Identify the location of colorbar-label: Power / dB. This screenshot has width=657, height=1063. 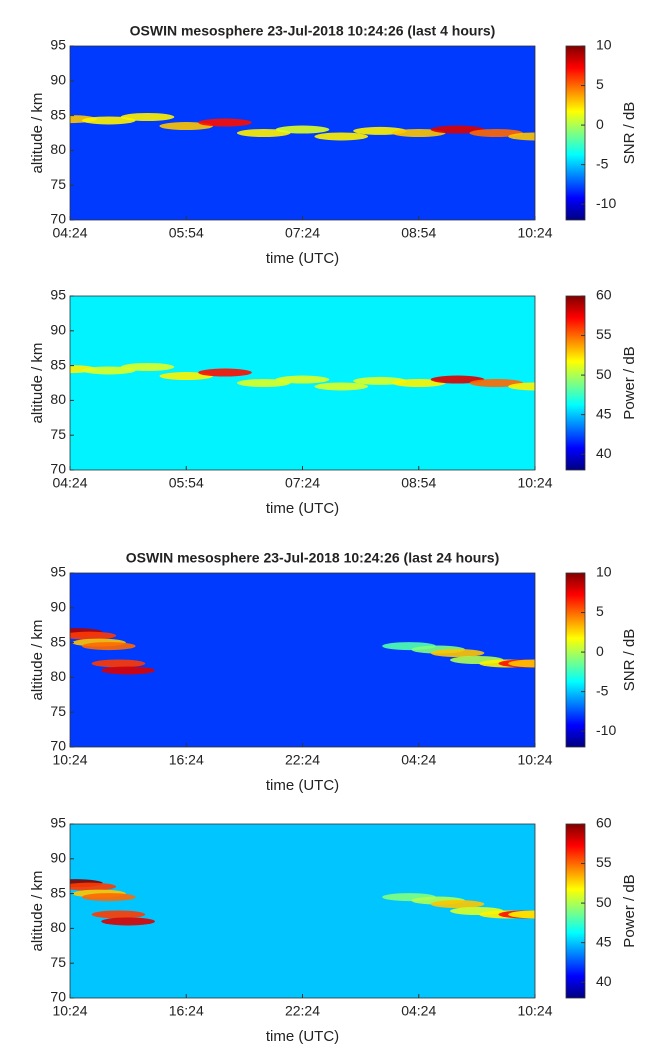
(629, 382).